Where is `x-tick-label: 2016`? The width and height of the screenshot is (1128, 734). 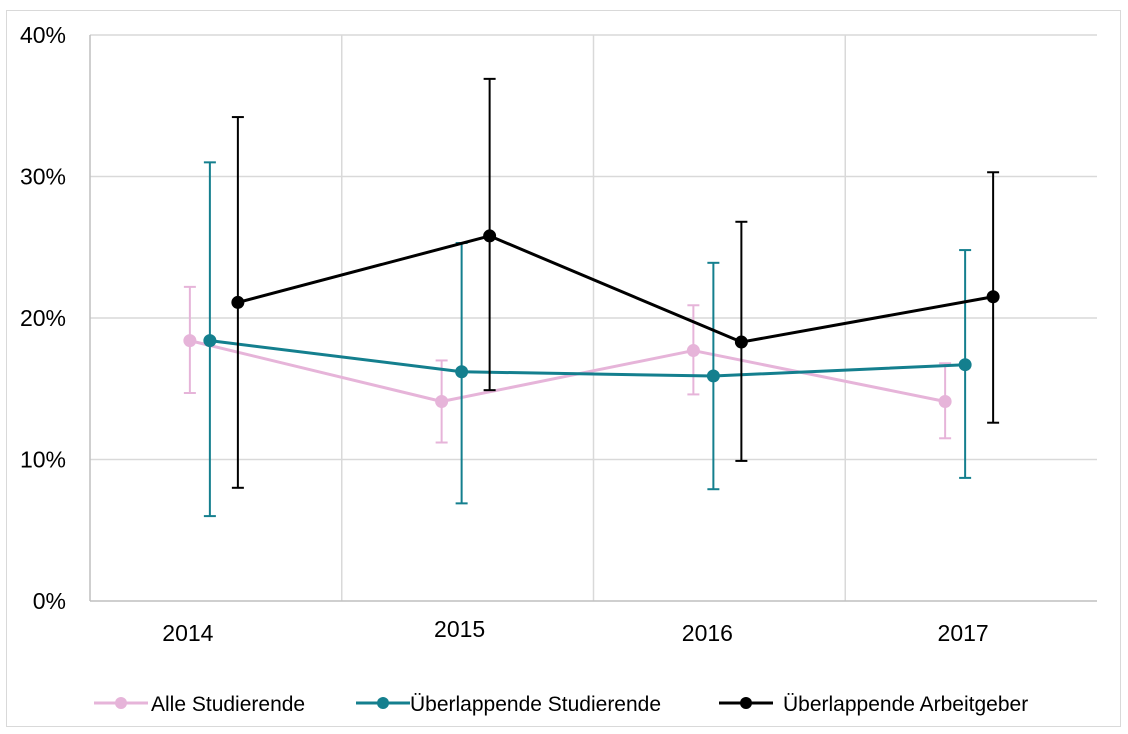 x-tick-label: 2016 is located at coordinates (707, 633).